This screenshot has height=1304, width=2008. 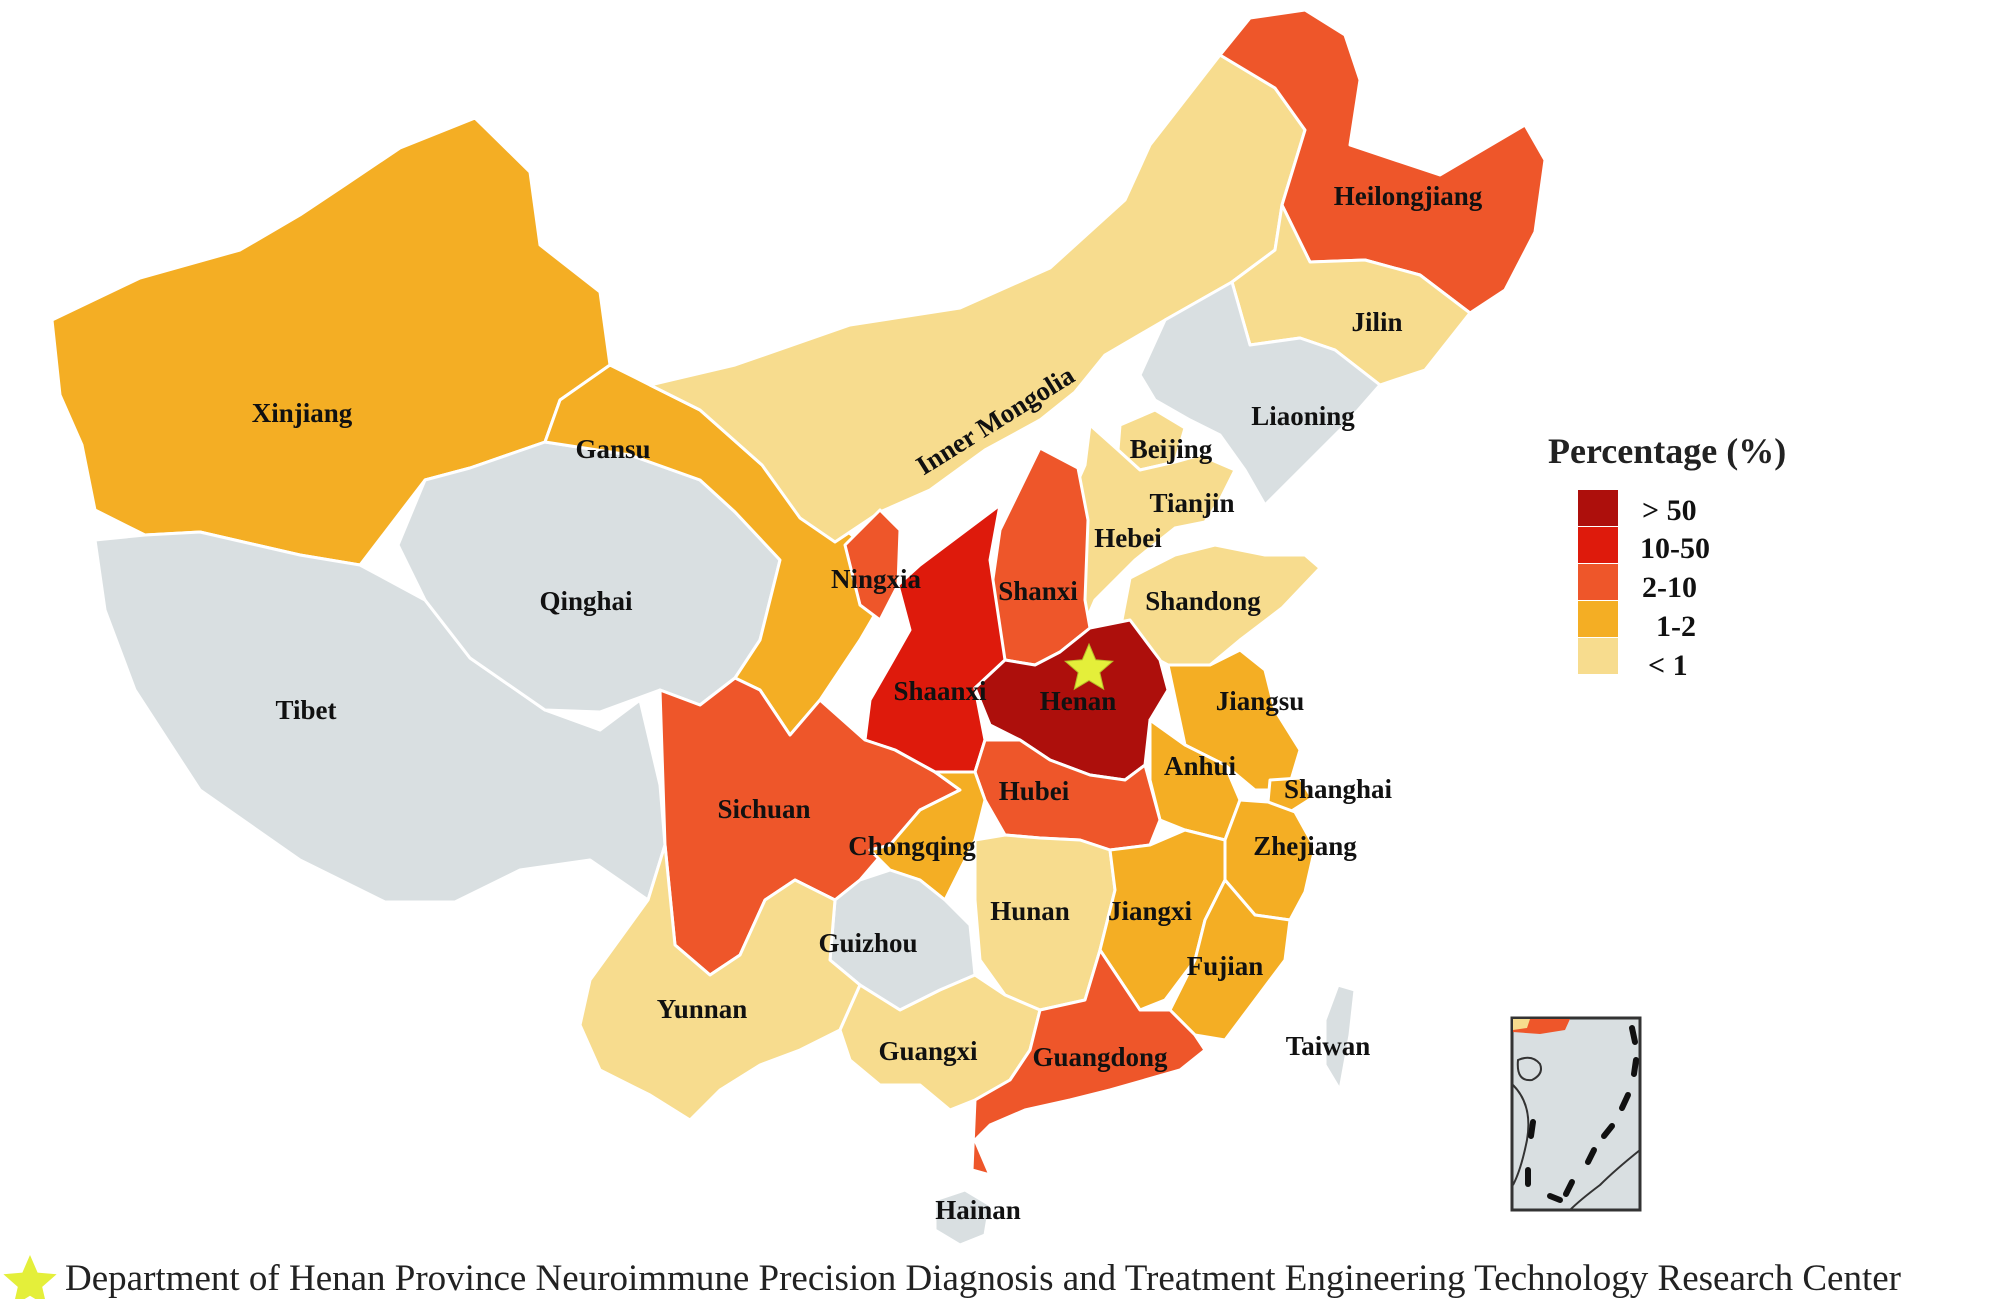 I want to click on label-fujian: Fujian, so click(x=1225, y=966).